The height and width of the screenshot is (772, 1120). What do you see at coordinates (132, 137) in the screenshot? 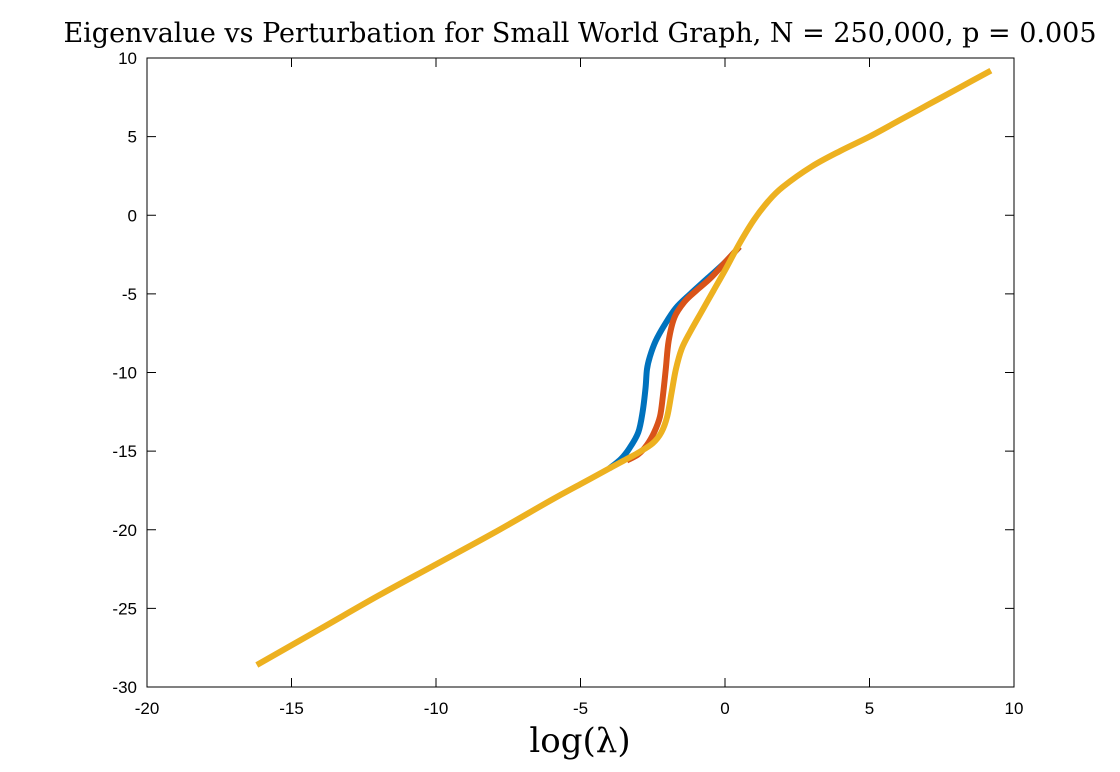
I see `y-tick-label: 5` at bounding box center [132, 137].